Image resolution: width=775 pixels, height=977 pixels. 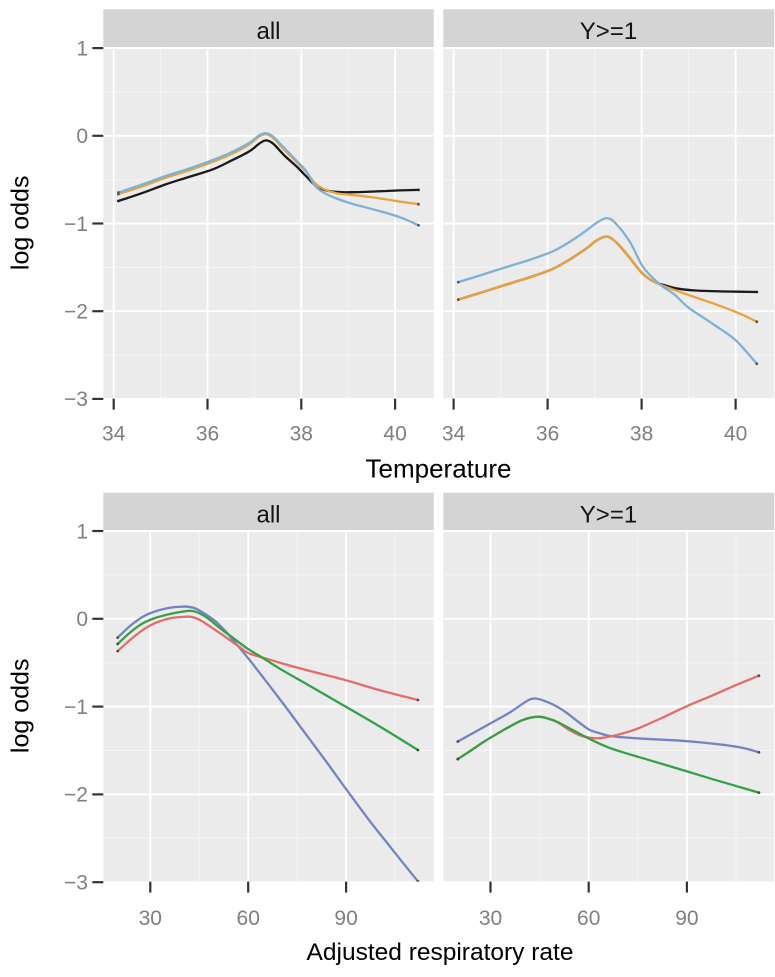 What do you see at coordinates (440, 952) in the screenshot?
I see `svg-text: Adjusted respiratory rate` at bounding box center [440, 952].